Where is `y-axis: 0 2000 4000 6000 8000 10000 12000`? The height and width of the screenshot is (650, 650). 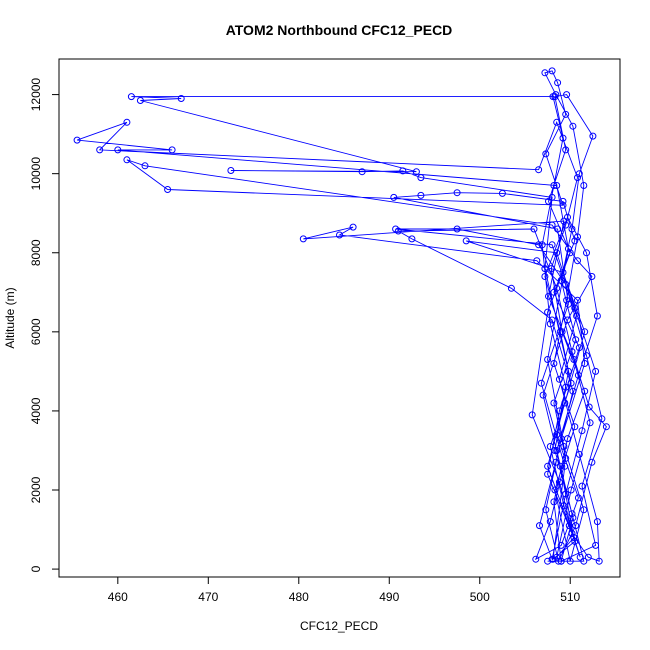 y-axis: 0 2000 4000 6000 8000 10000 12000 is located at coordinates (44, 325).